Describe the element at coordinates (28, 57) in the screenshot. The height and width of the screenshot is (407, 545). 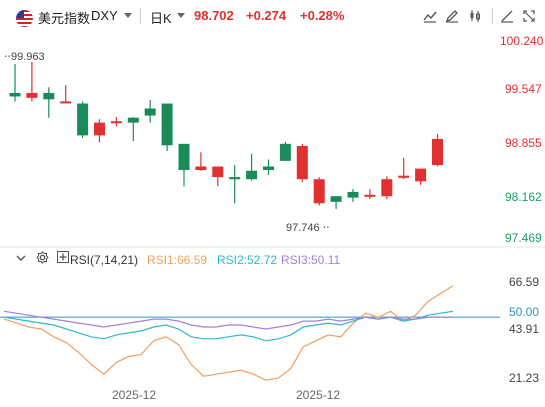
I see `period-high-label: 99.963` at that location.